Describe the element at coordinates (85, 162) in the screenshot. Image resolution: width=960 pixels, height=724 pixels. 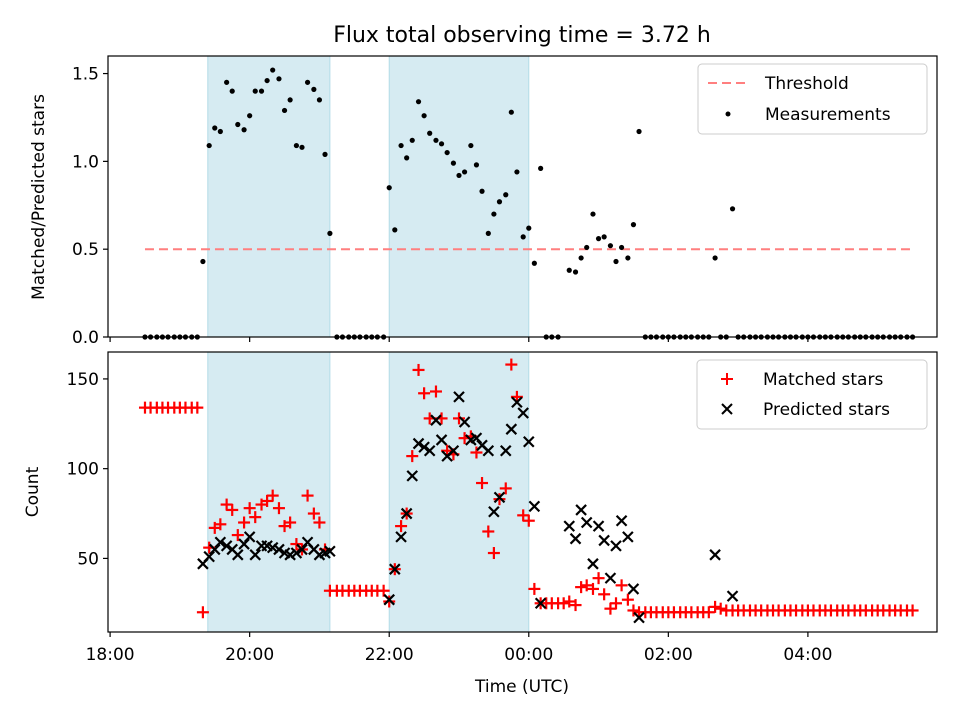
I see `top-y-tick-label: 1.0` at that location.